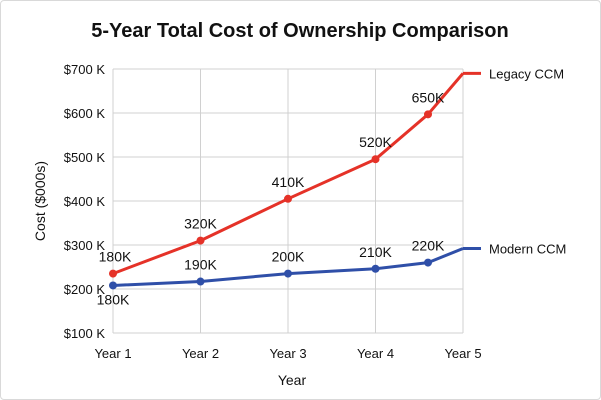  I want to click on y-axis-title: Cost ($000s), so click(40, 201).